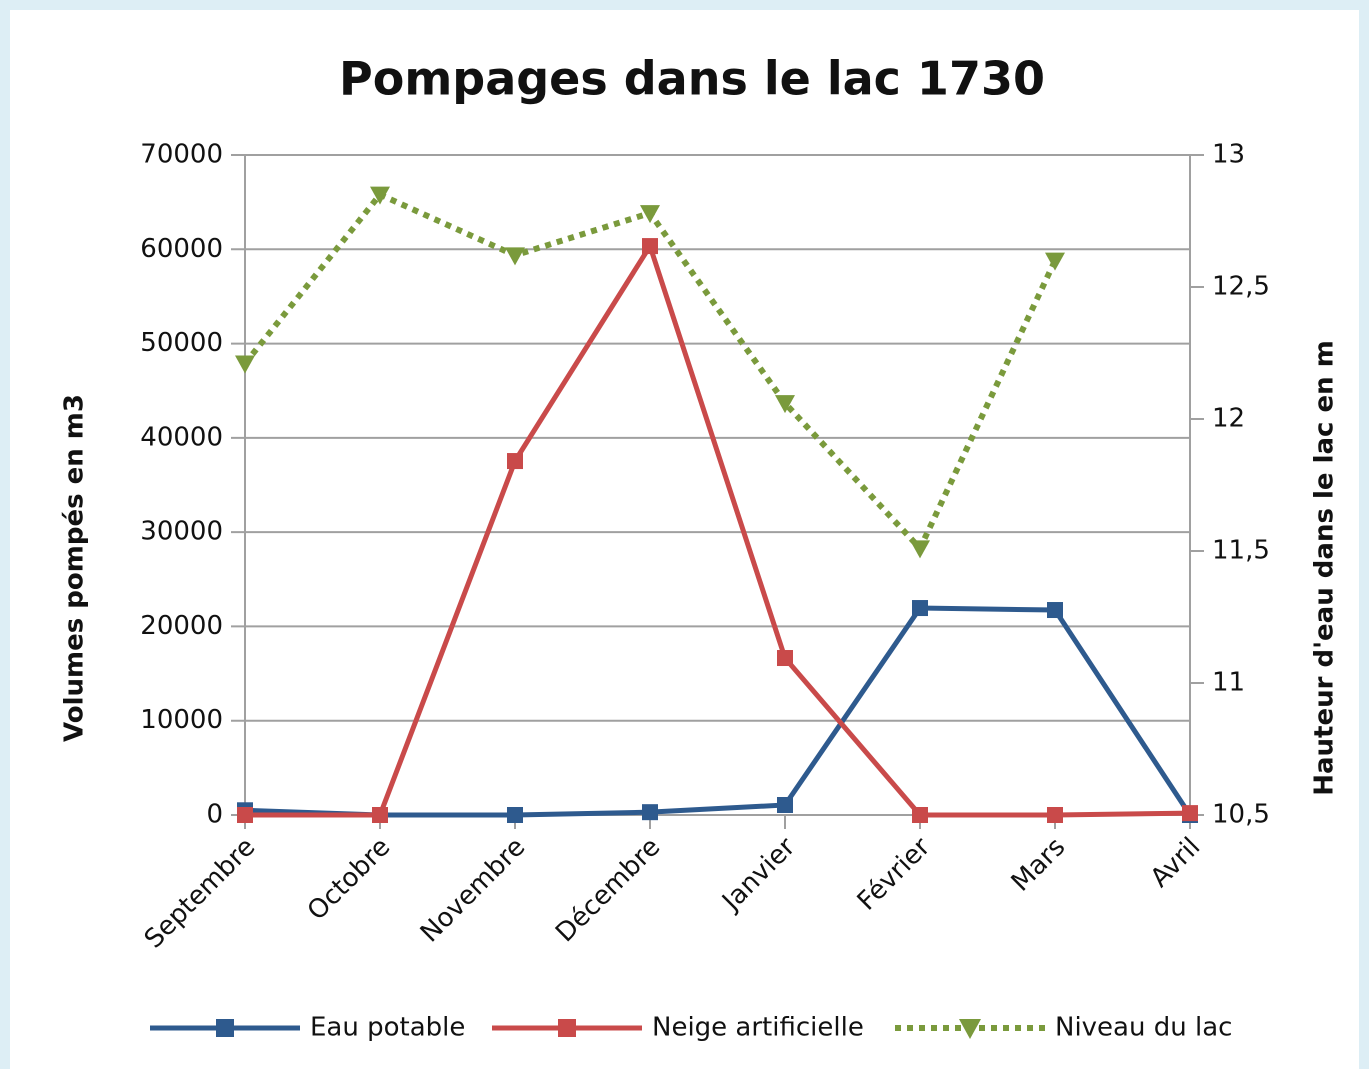 The image size is (1369, 1069). Describe the element at coordinates (181, 343) in the screenshot. I see `y-tick-label: 50000` at that location.